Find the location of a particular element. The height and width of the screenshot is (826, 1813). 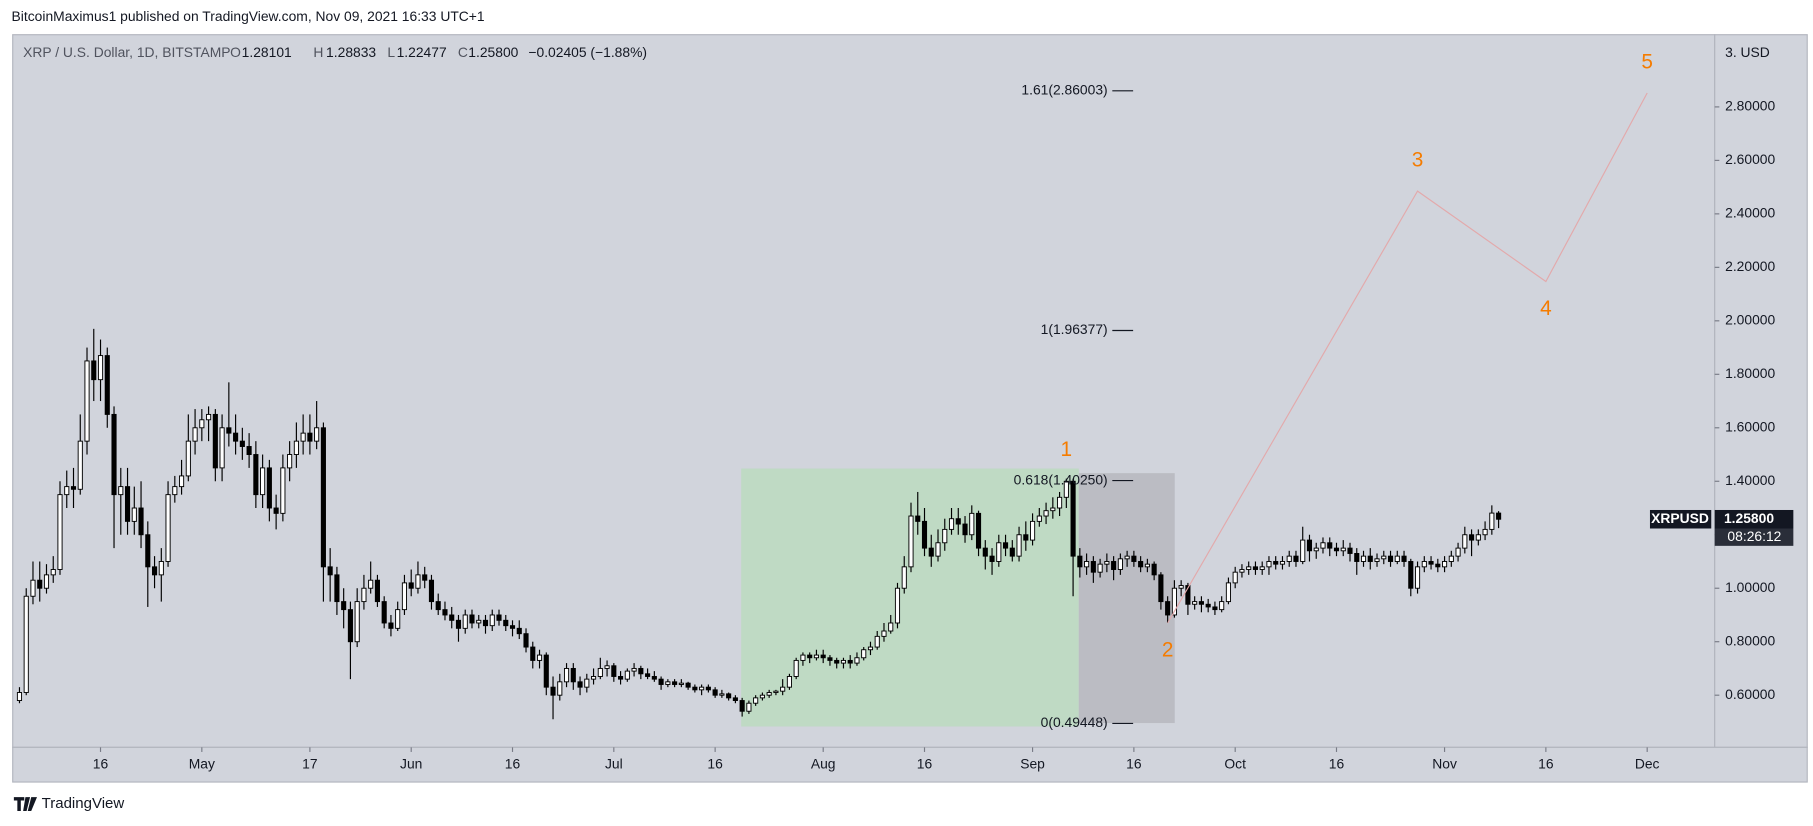

x-tick-label: Dec is located at coordinates (1647, 763).